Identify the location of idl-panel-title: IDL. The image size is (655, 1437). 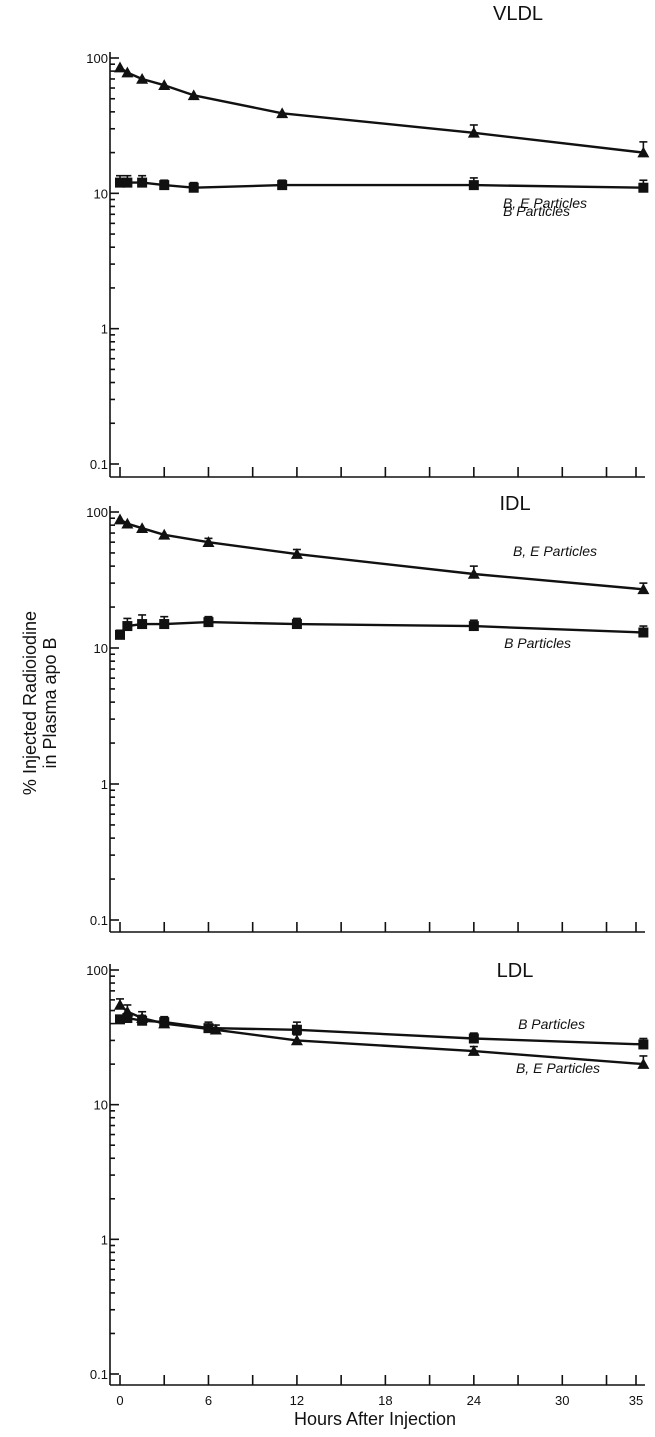
(514, 504).